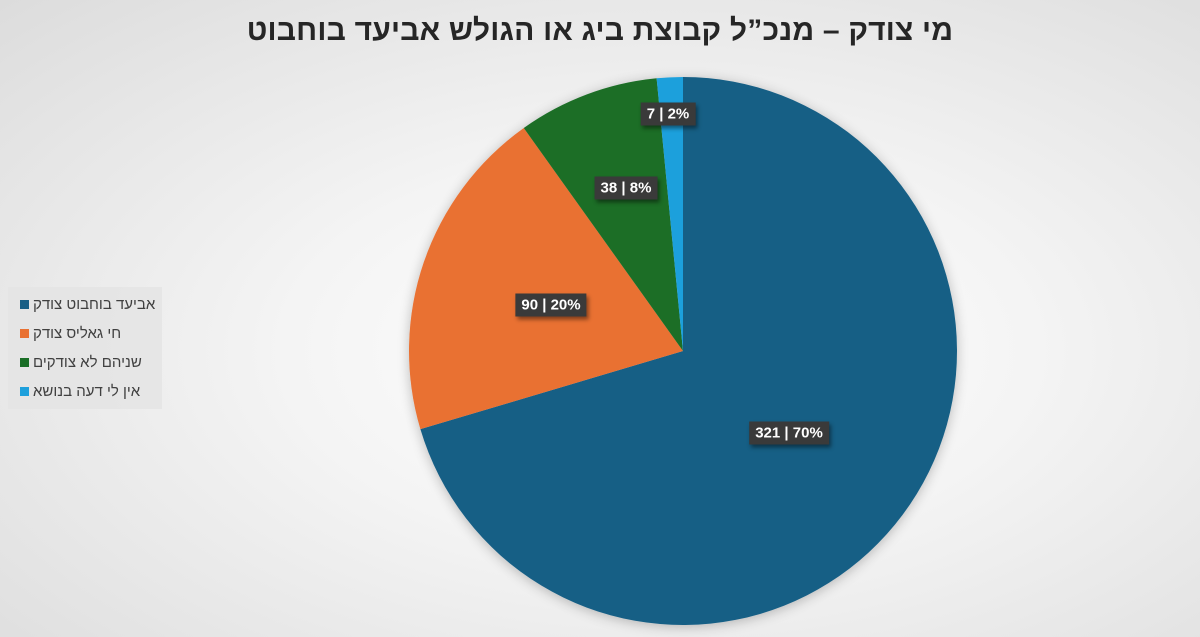  I want to click on data-label-slice-bohbot: 321 | 70%, so click(789, 433).